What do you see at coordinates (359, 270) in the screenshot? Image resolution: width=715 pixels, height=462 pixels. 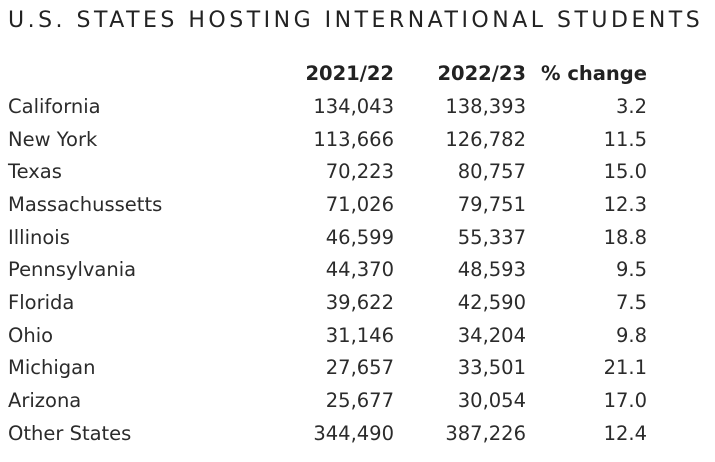 I see `value-2021-22-cell: 44,370` at bounding box center [359, 270].